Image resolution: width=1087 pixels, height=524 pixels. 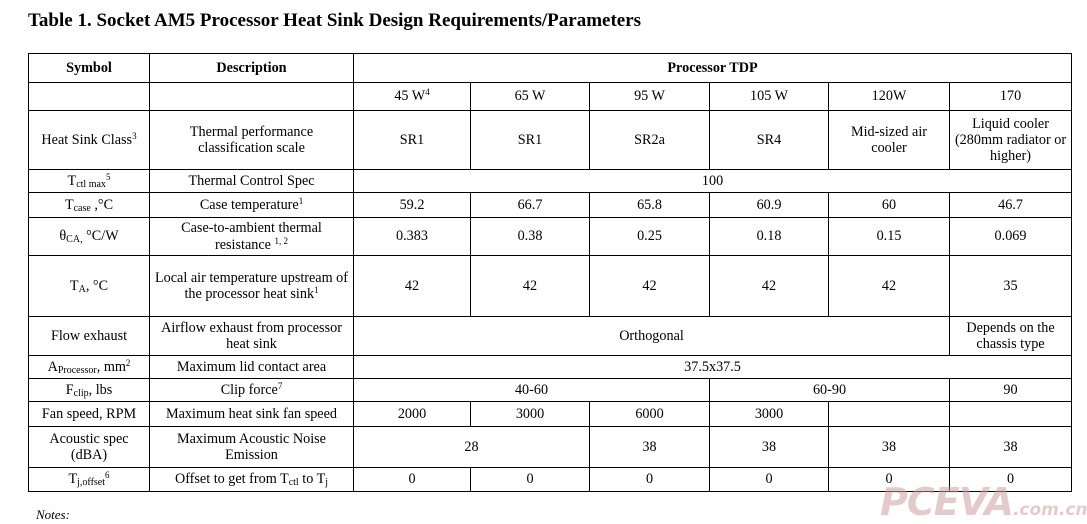 What do you see at coordinates (251, 140) in the screenshot?
I see `desc-heat-sink-class: Thermal performance classification scale` at bounding box center [251, 140].